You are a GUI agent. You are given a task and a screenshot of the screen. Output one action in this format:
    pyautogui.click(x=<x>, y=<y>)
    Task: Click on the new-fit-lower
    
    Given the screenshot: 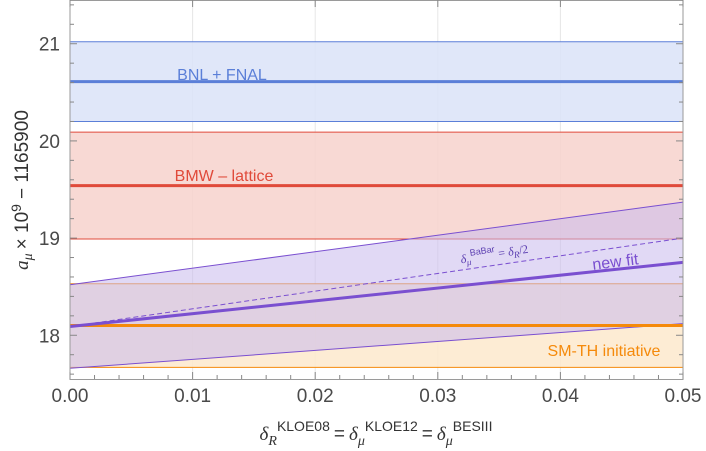 What is the action you would take?
    pyautogui.click(x=376, y=346)
    